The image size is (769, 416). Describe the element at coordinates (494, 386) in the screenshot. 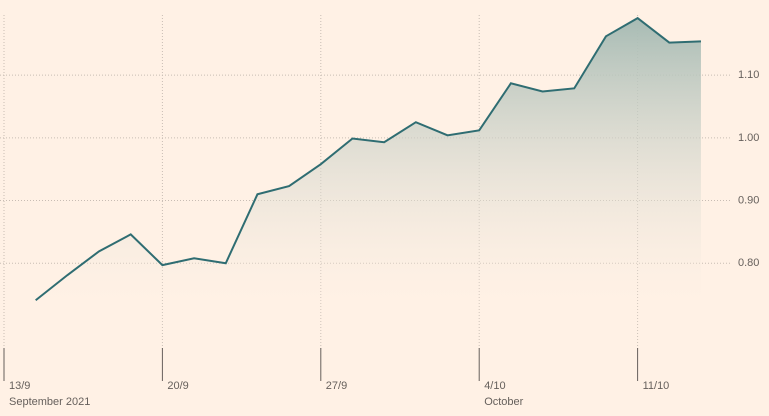

I see `x-tick-label: 4/10` at that location.